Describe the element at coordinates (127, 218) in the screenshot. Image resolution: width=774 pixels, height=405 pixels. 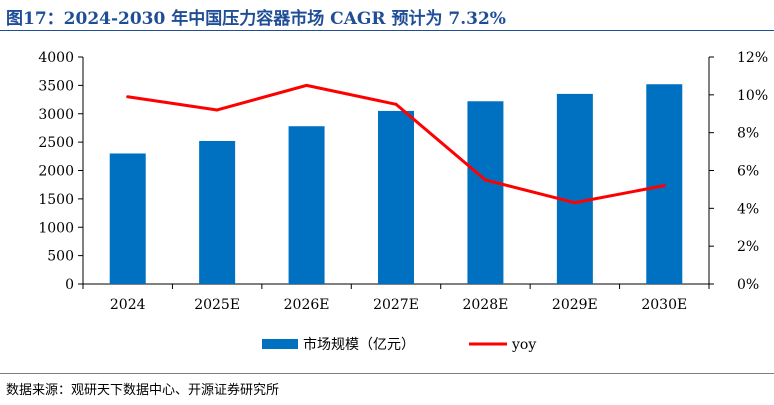
I see `bar-2024` at that location.